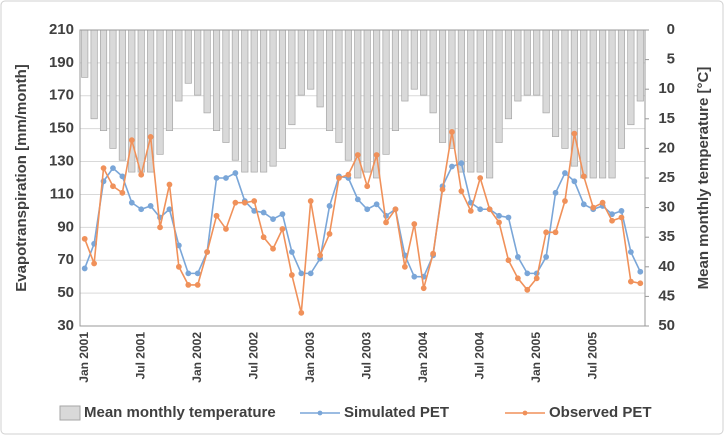 The image size is (724, 435). I want to click on y-tick-label: 50, so click(65, 292).